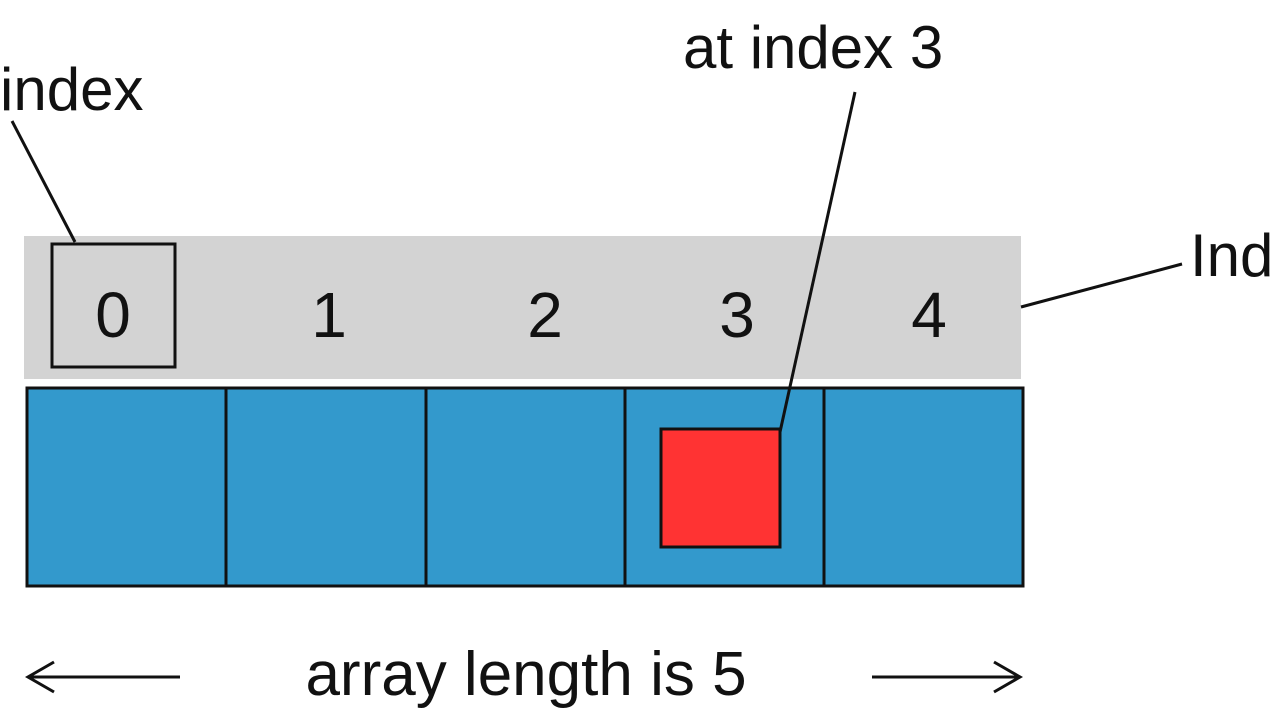 This screenshot has height=725, width=1280. What do you see at coordinates (43, 181) in the screenshot?
I see `first-index-pointer-line` at bounding box center [43, 181].